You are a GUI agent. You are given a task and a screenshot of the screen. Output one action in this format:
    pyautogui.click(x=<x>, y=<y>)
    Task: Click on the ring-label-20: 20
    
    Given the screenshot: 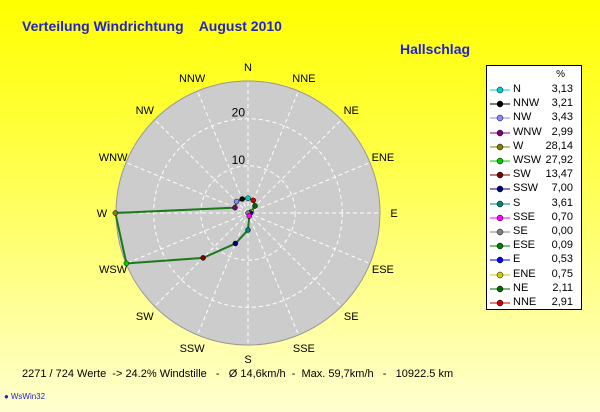 What is the action you would take?
    pyautogui.click(x=239, y=113)
    